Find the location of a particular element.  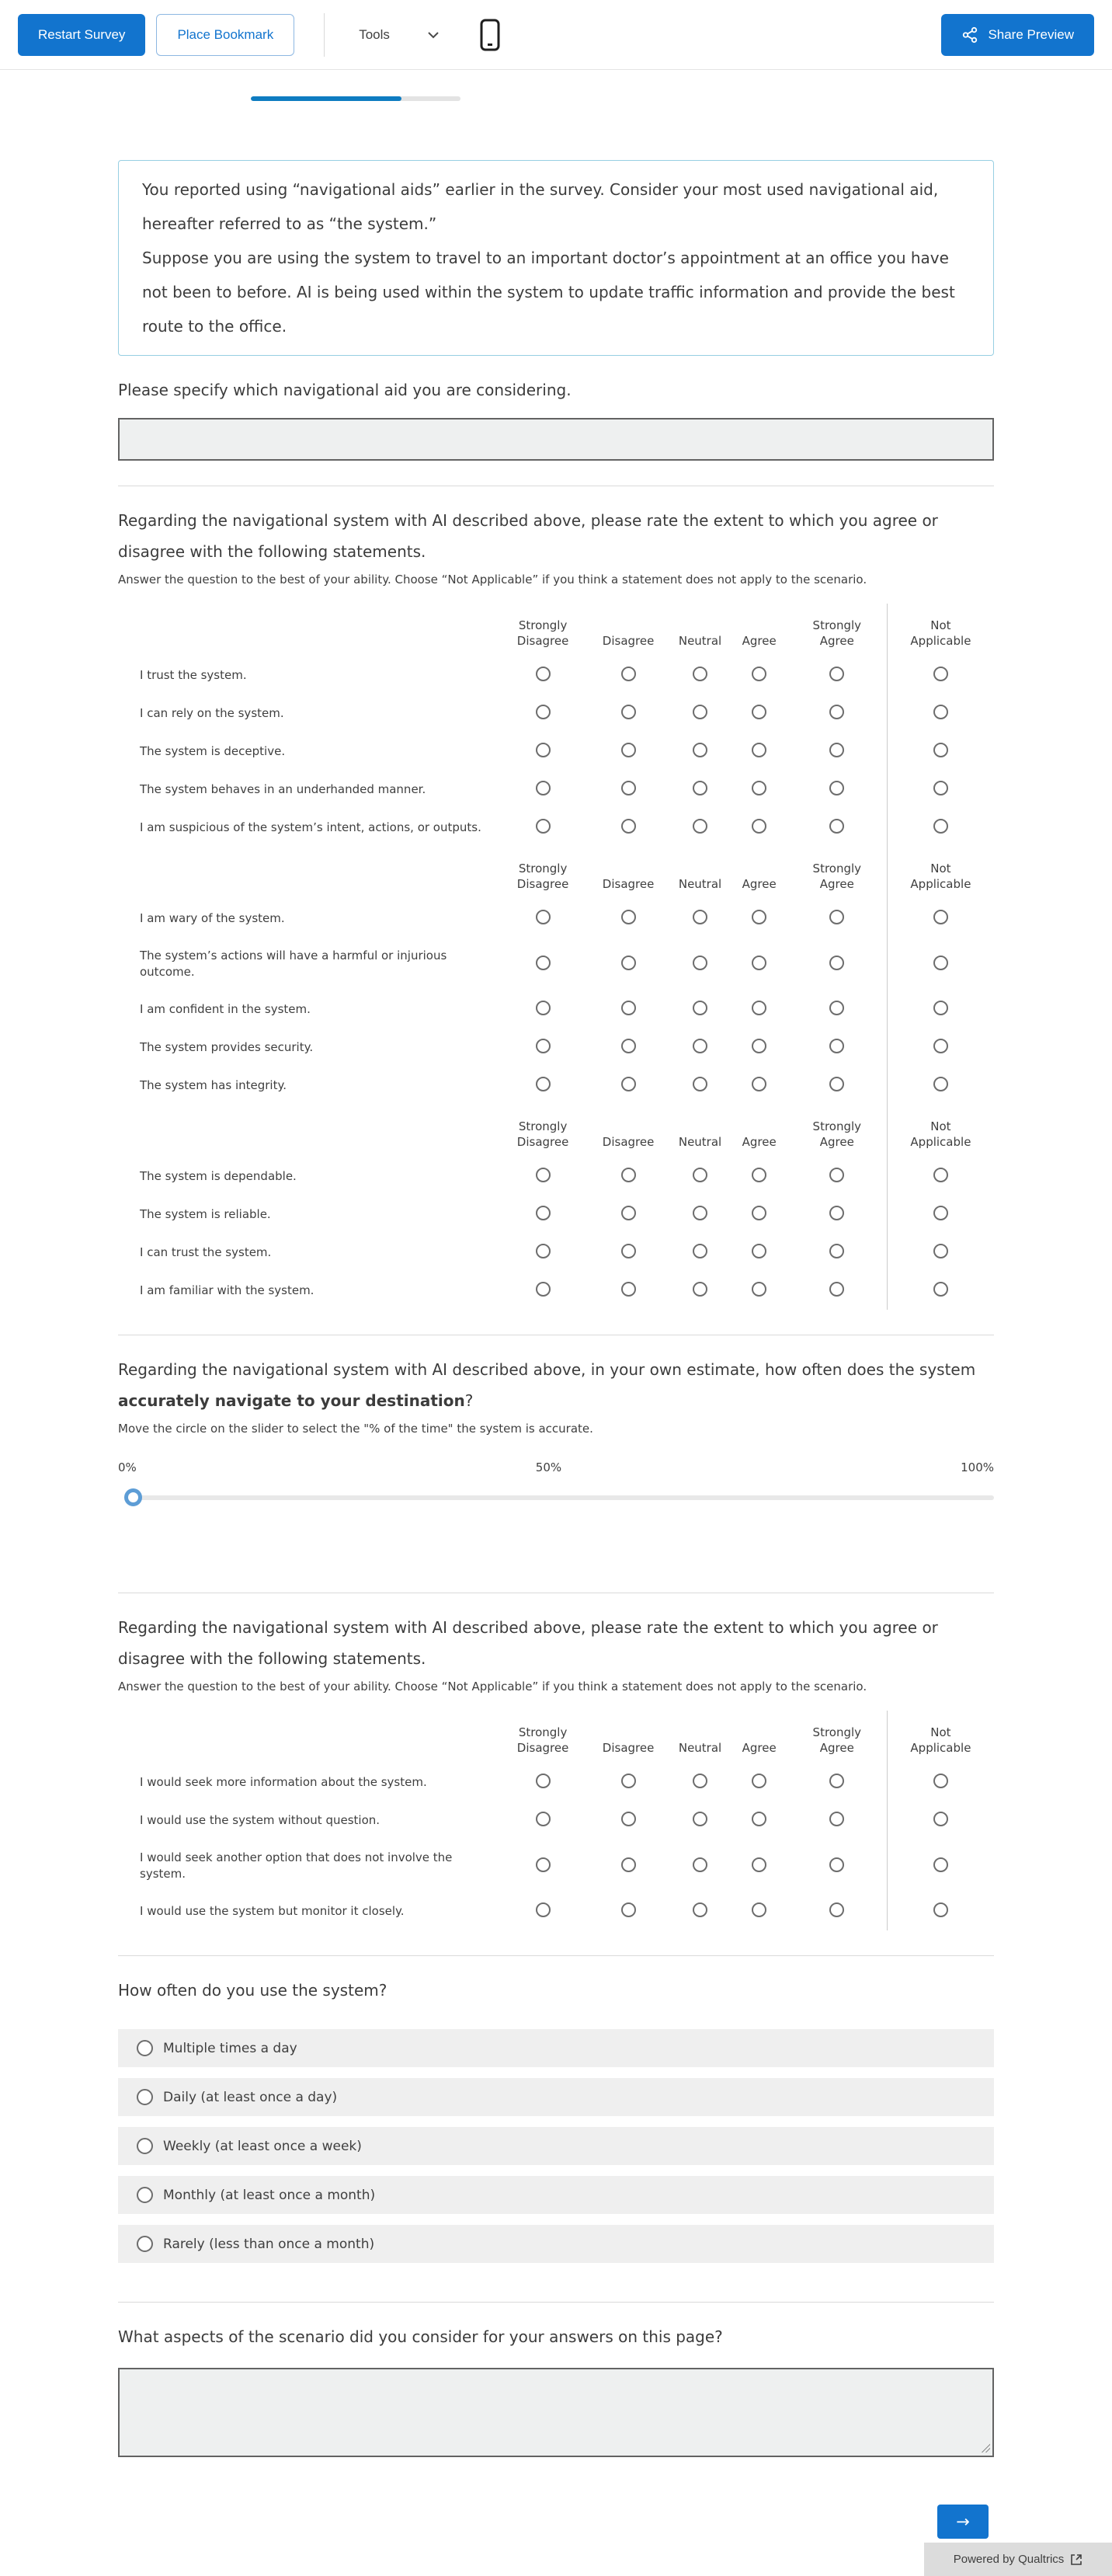

frequency-option: Weekly (at least once a week) is located at coordinates (556, 2146).